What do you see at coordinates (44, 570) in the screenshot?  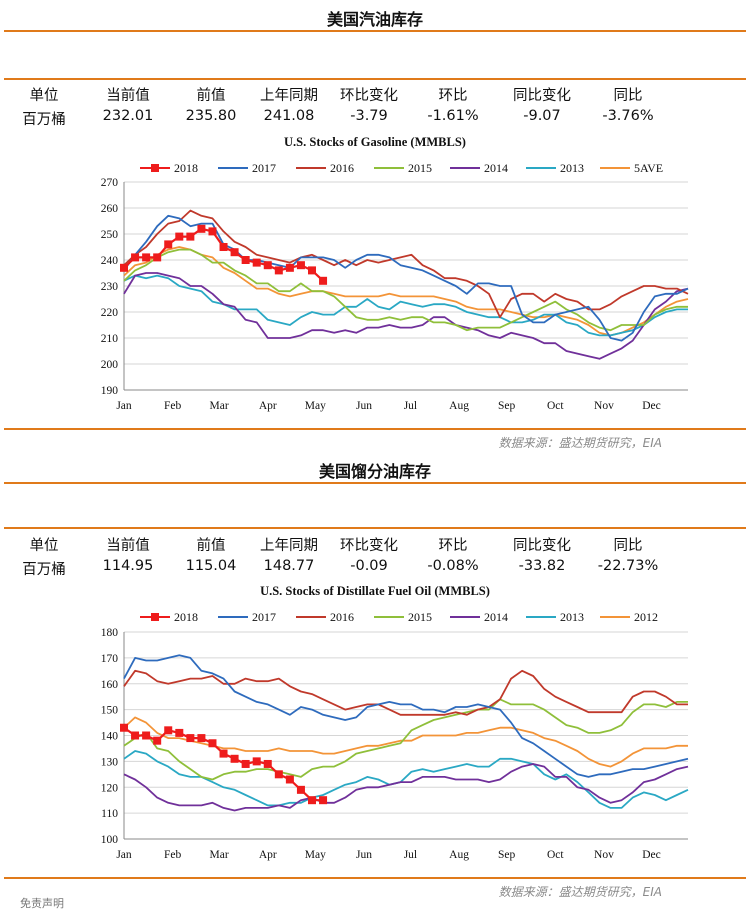 I see `value-unit: 百万桶` at bounding box center [44, 570].